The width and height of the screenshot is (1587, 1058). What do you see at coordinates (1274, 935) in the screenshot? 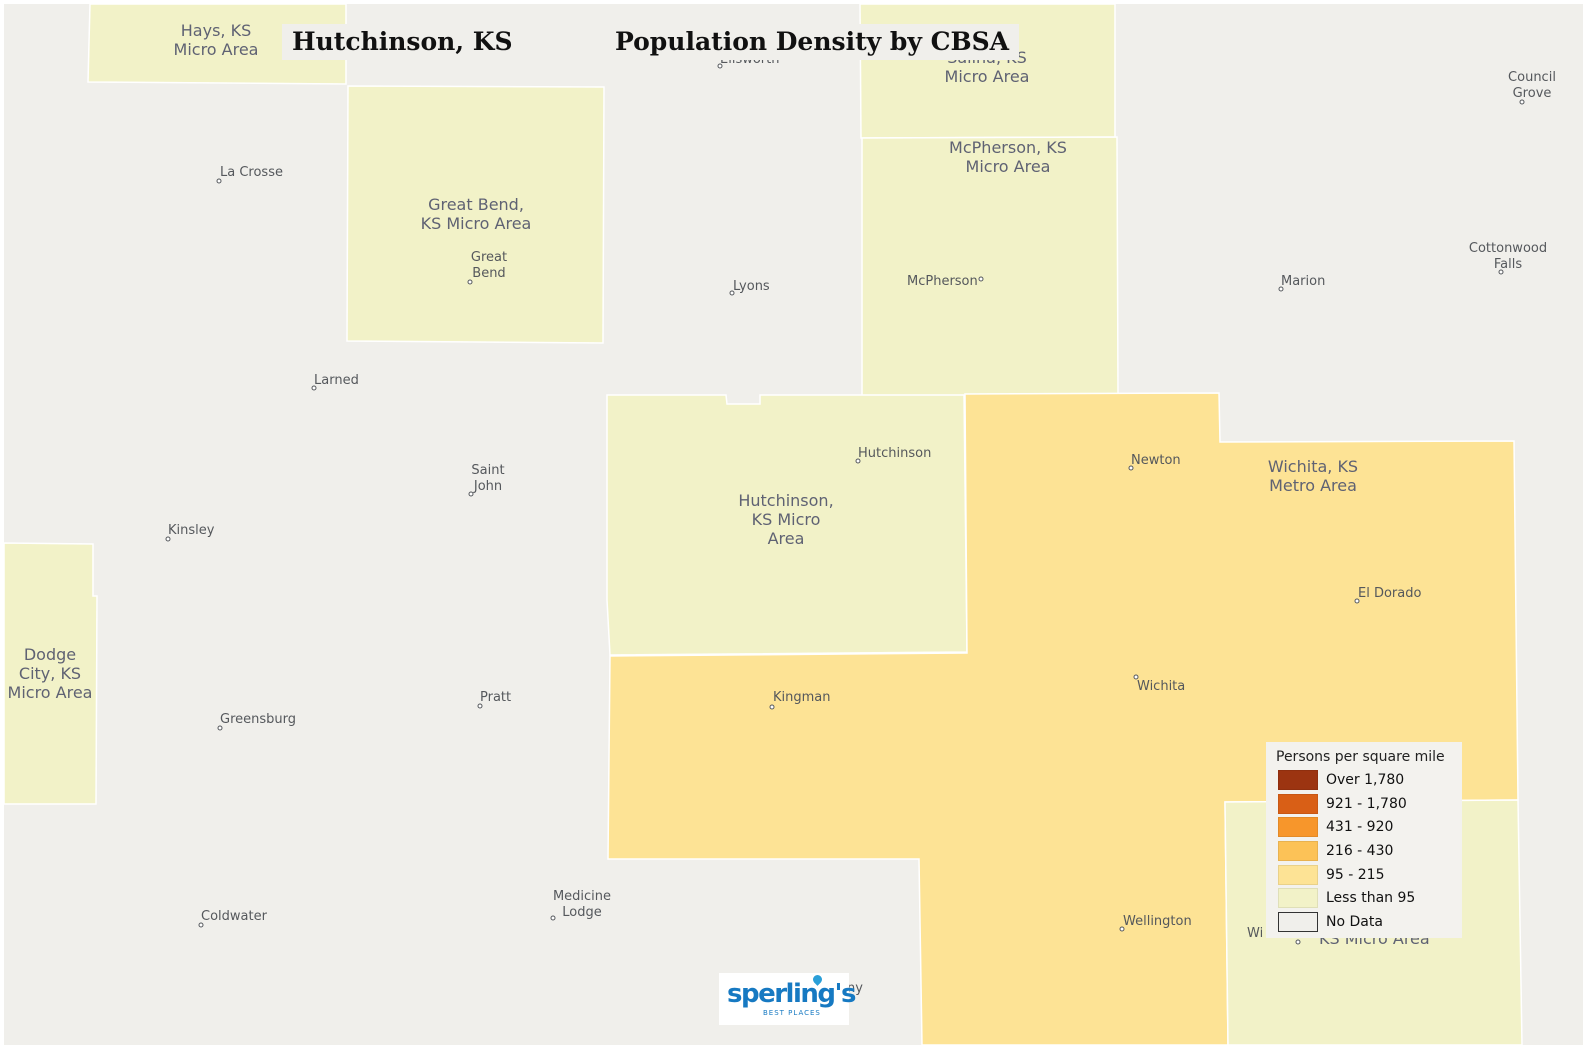
I see `town-winfield-partial: Wi` at bounding box center [1274, 935].